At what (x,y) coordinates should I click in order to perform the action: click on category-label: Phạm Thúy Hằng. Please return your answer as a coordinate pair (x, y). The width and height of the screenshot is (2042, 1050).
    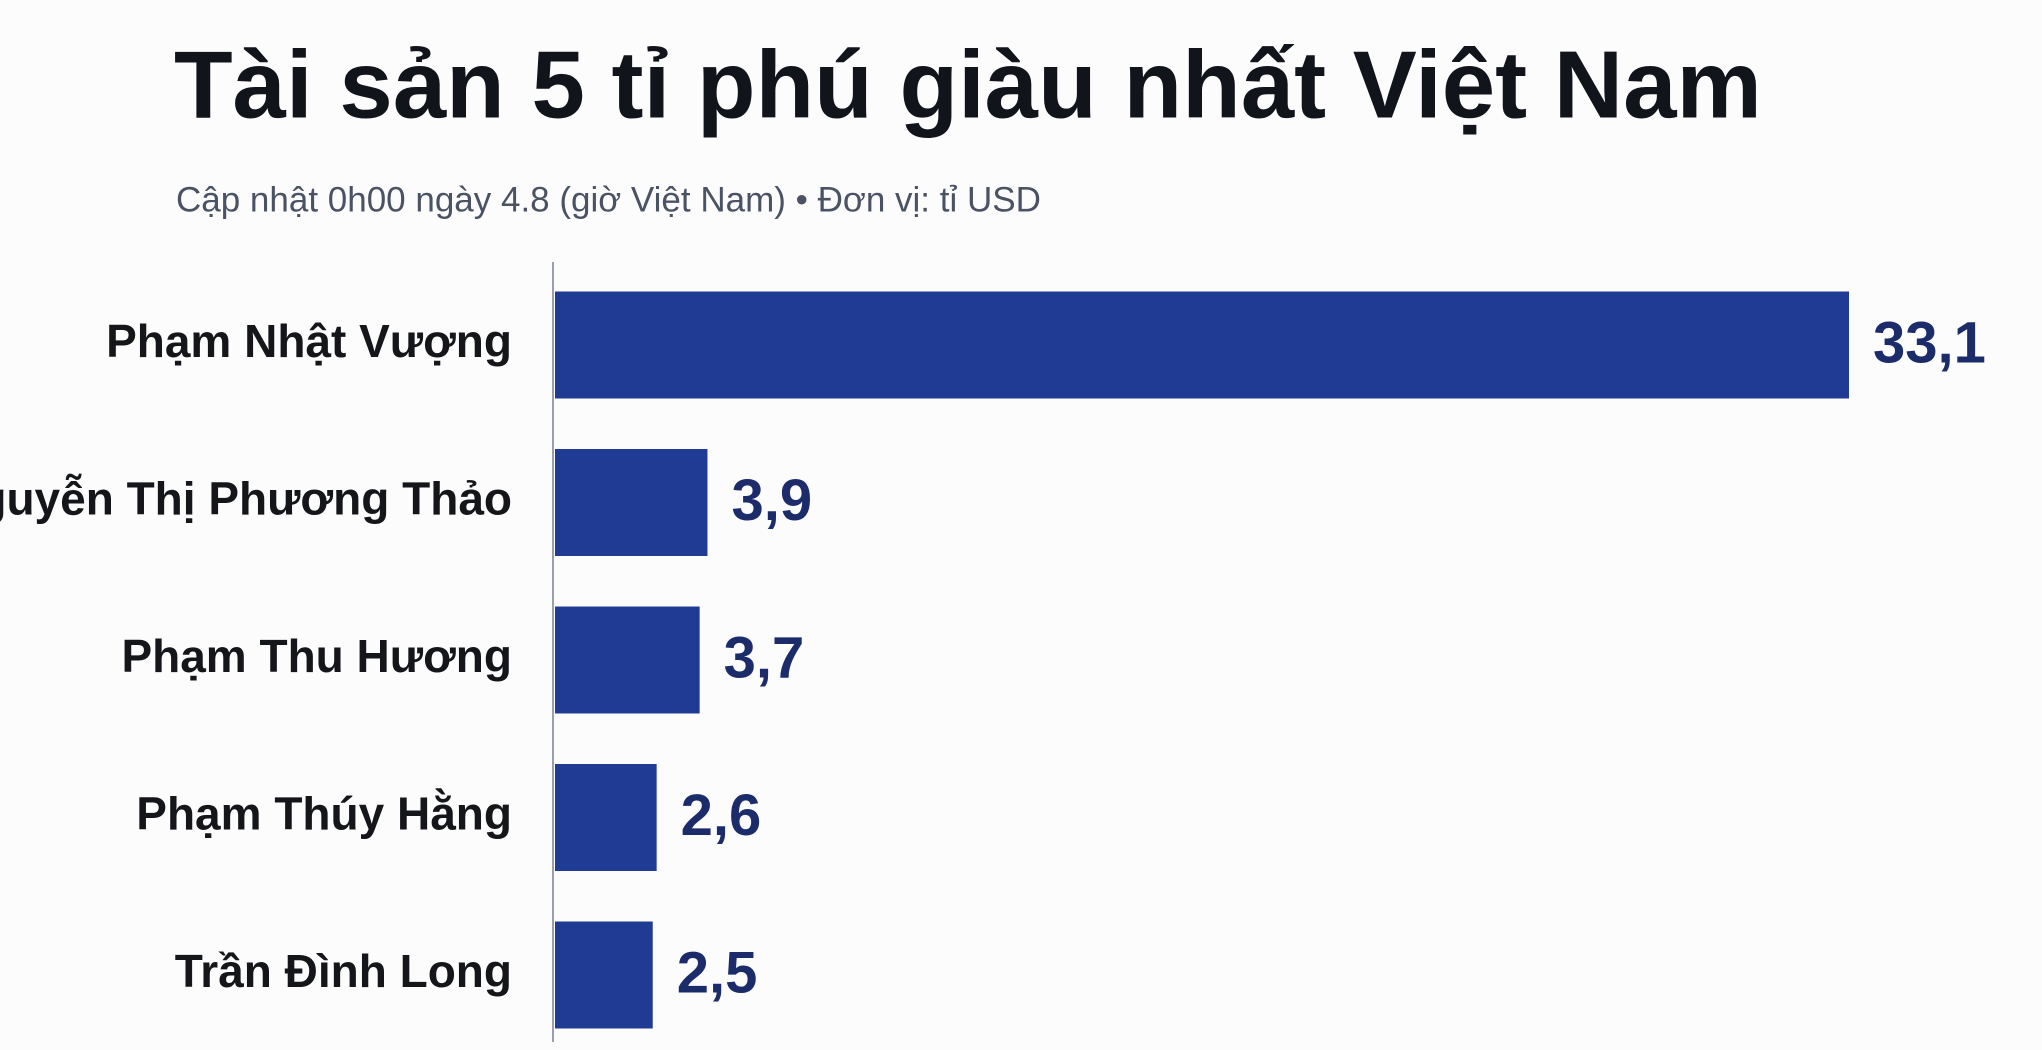
    Looking at the image, I should click on (324, 814).